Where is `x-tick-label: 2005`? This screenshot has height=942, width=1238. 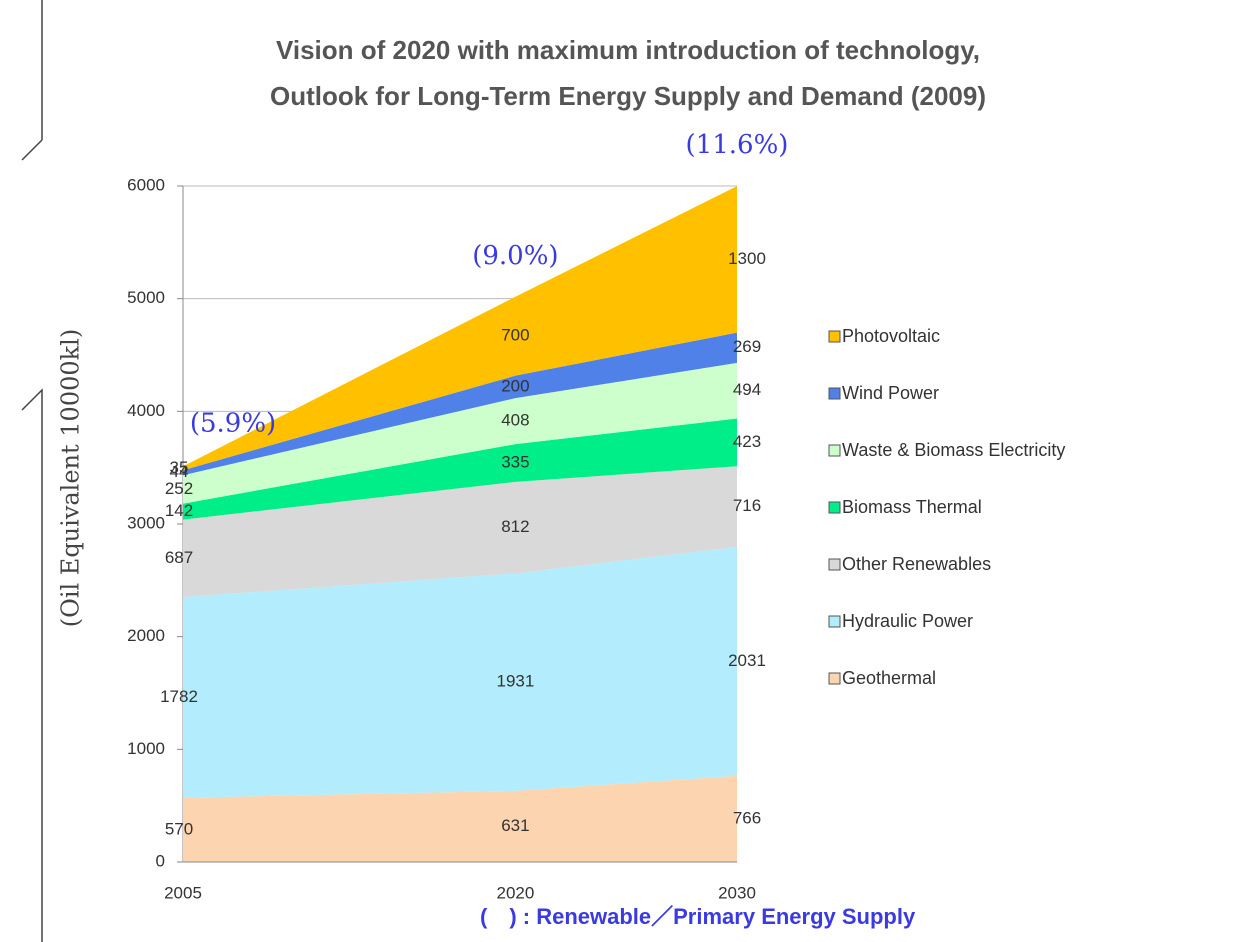
x-tick-label: 2005 is located at coordinates (183, 892).